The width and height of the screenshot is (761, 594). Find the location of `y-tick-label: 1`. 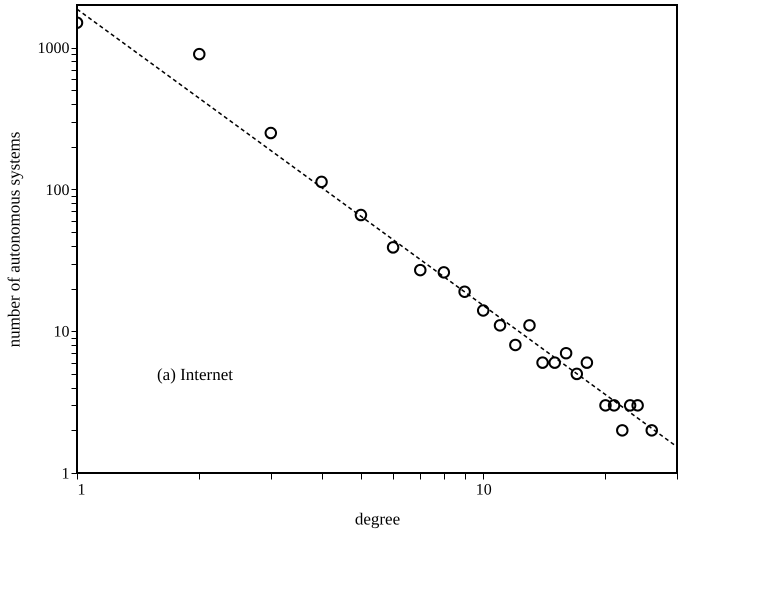

y-tick-label: 1 is located at coordinates (66, 474).